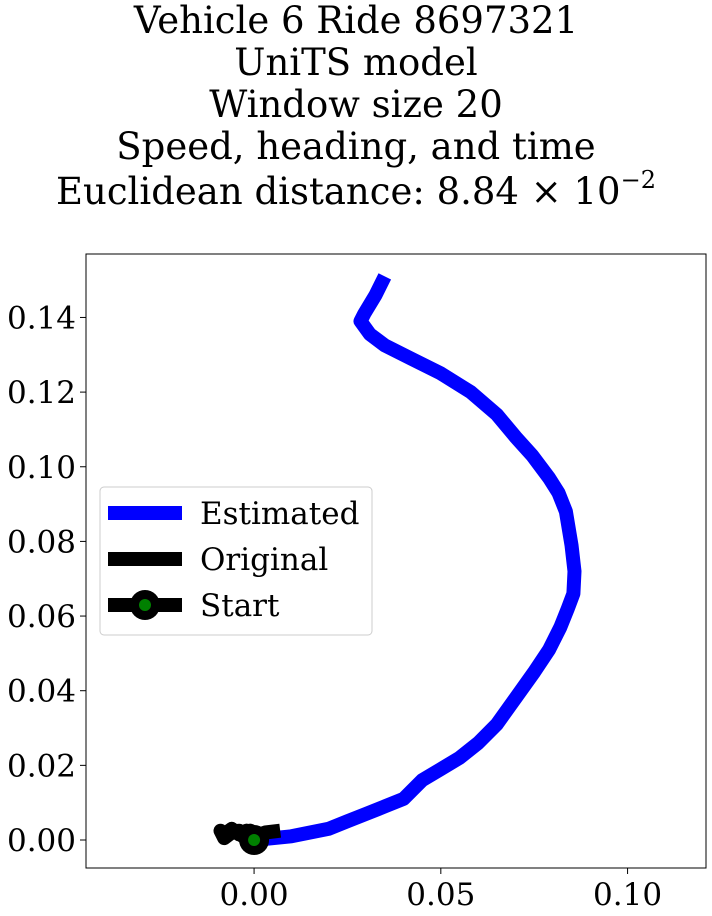 Image resolution: width=712 pixels, height=916 pixels. I want to click on title-metric-exponent: −2, so click(638, 180).